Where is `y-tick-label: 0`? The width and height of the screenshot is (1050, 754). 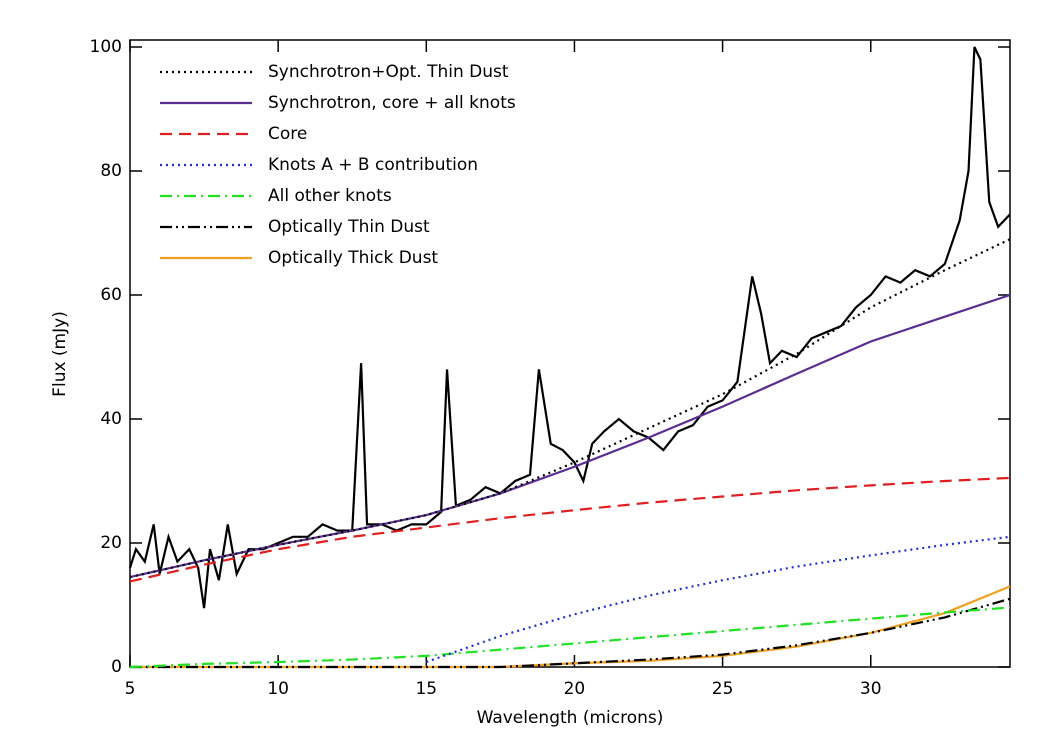
y-tick-label: 0 is located at coordinates (116, 667).